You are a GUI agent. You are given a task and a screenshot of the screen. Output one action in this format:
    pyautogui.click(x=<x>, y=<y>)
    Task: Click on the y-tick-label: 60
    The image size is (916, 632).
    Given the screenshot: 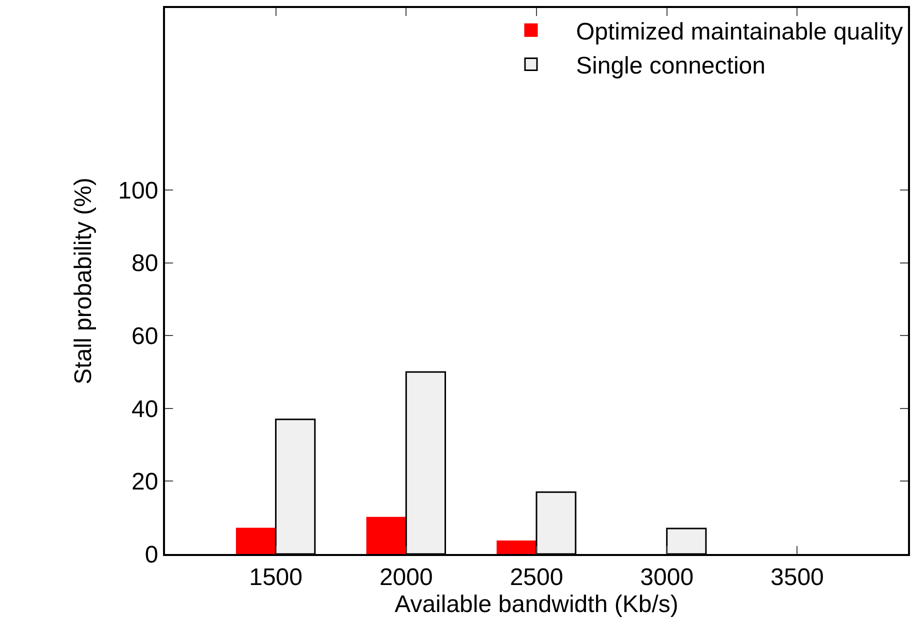 What is the action you would take?
    pyautogui.click(x=144, y=336)
    